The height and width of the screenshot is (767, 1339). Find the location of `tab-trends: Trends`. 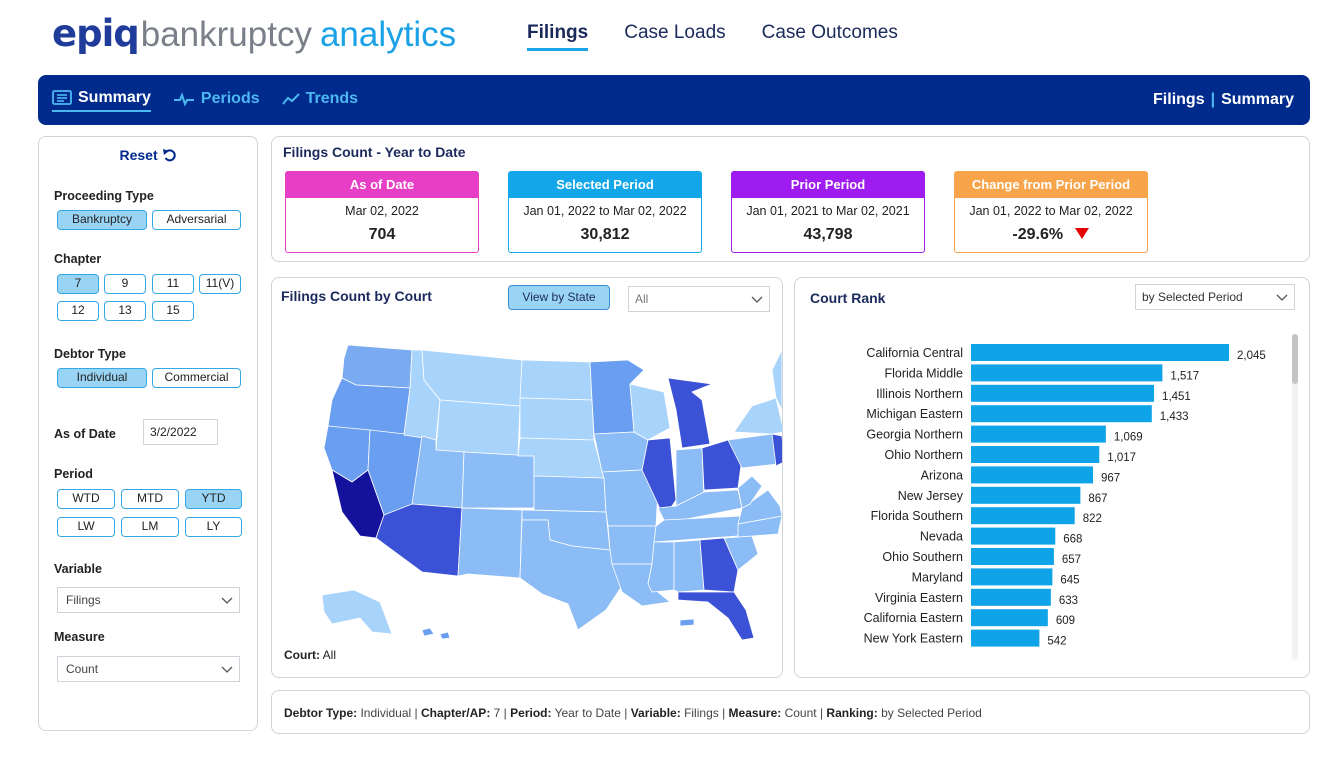

tab-trends: Trends is located at coordinates (319, 100).